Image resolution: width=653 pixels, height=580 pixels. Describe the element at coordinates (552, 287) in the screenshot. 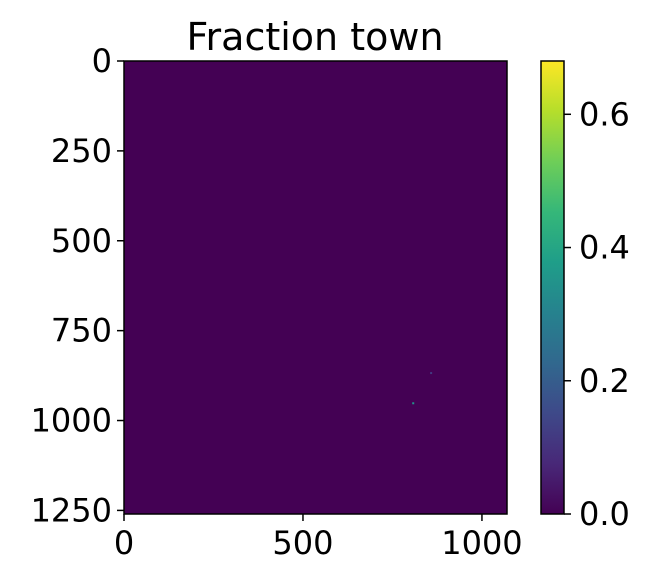

I see `colorbar-gradient` at that location.